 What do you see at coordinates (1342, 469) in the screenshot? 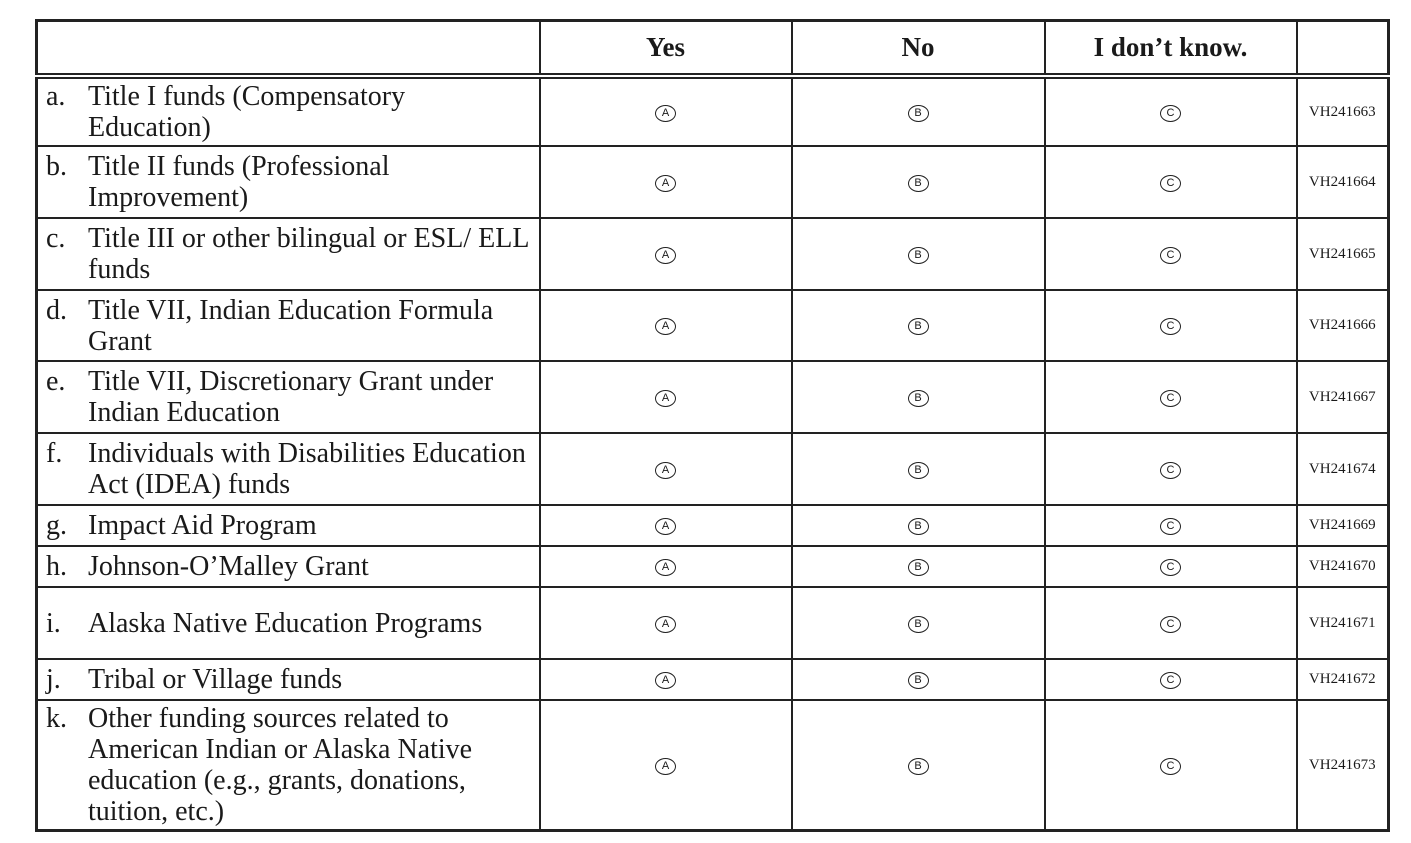
I see `item-code: VH241674` at bounding box center [1342, 469].